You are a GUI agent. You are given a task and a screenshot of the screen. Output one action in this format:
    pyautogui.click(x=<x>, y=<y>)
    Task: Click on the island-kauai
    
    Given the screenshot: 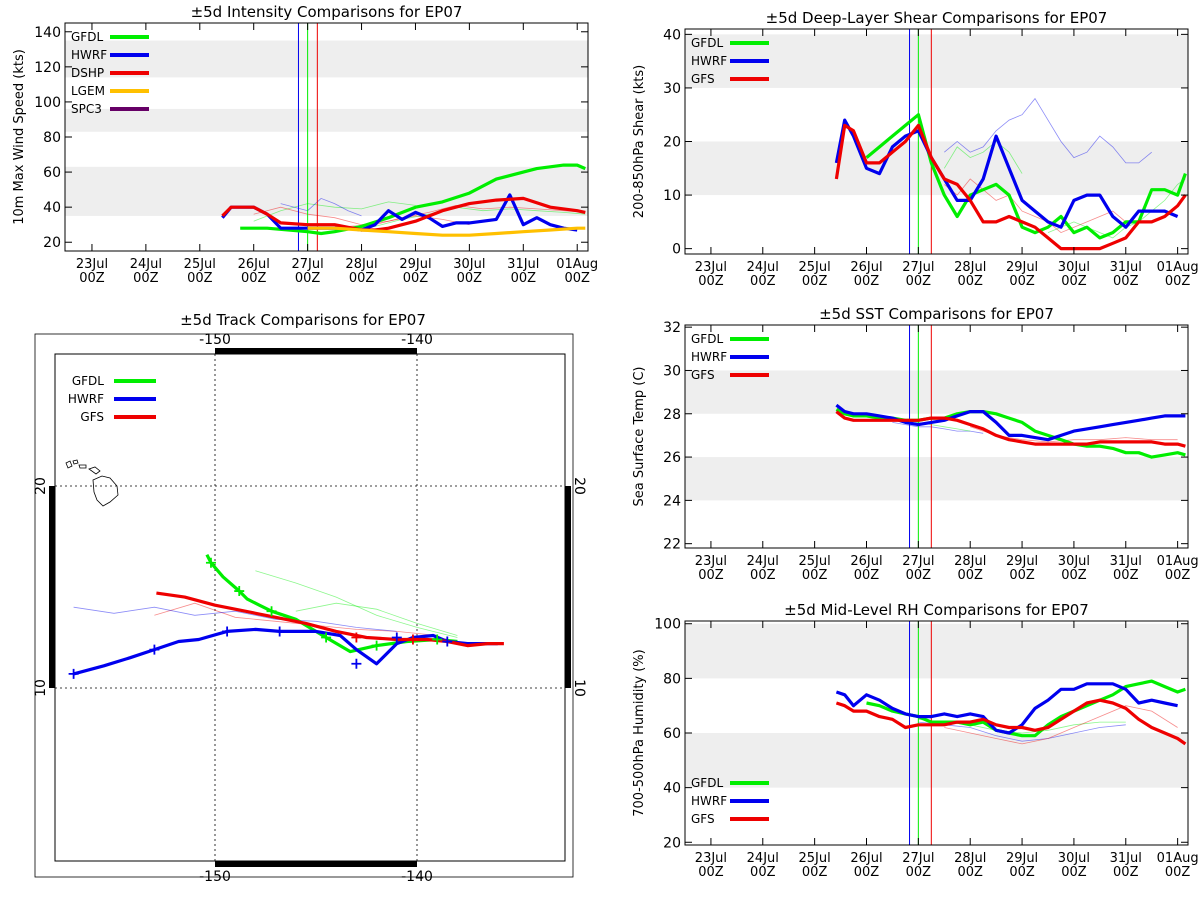 What is the action you would take?
    pyautogui.click(x=69, y=464)
    